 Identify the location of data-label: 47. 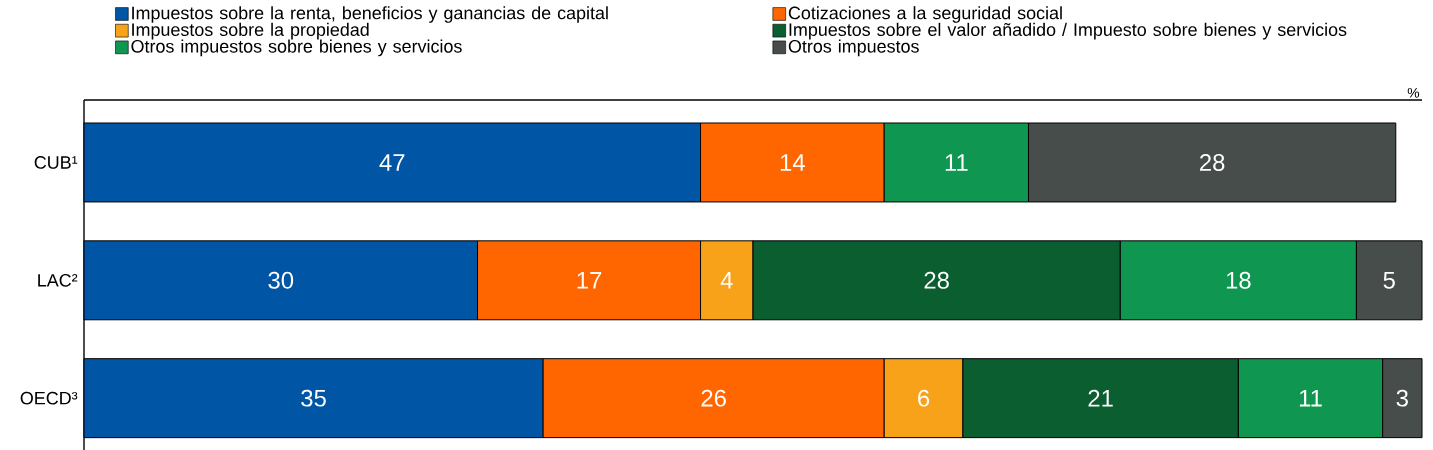
(392, 162).